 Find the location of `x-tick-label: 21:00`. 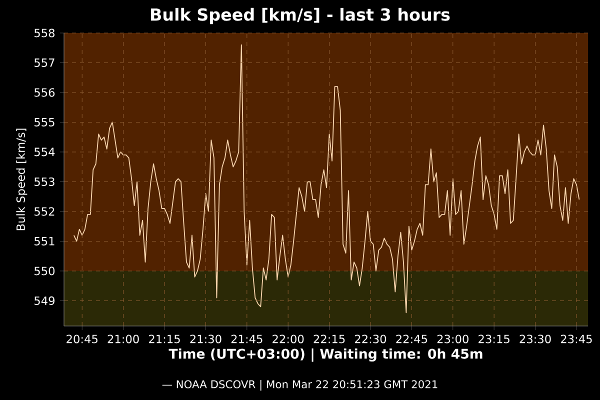

x-tick-label: 21:00 is located at coordinates (123, 339).